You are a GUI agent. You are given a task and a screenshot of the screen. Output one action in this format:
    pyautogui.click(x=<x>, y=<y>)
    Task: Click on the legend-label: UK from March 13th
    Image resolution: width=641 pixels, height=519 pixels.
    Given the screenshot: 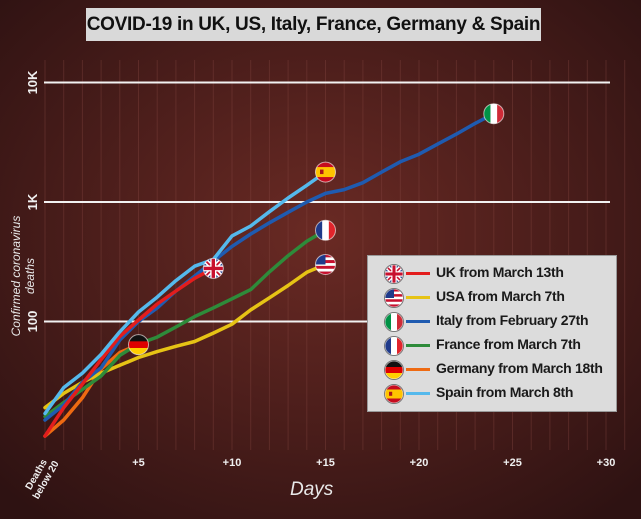 What is the action you would take?
    pyautogui.click(x=500, y=272)
    